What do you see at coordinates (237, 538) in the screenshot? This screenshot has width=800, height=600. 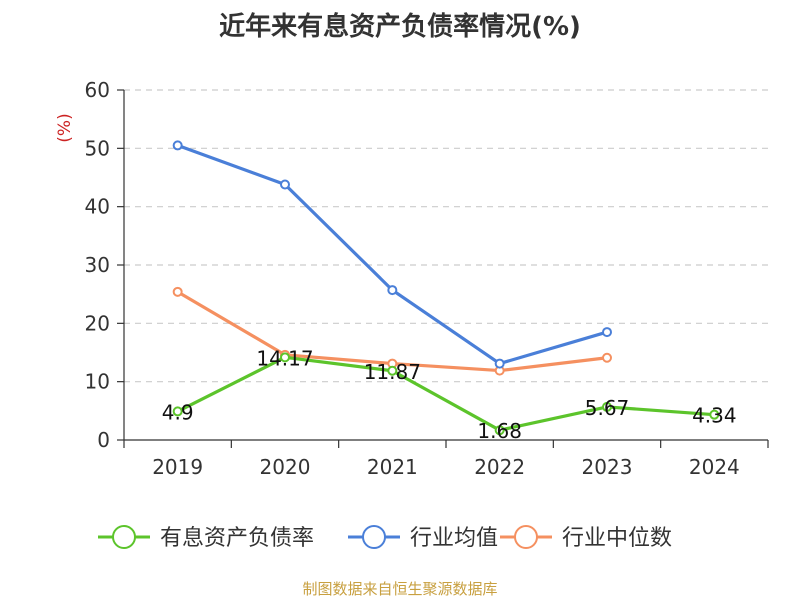 I see `legend-label: 有息资产负债率` at bounding box center [237, 538].